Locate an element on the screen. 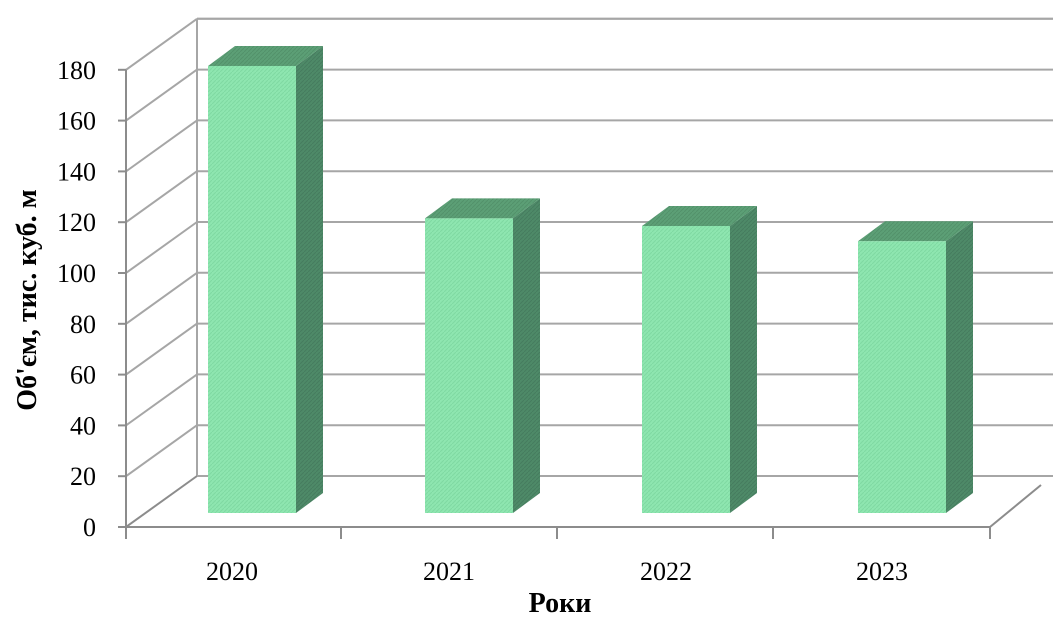 The image size is (1053, 629). y-tick-label: 0 is located at coordinates (89, 527).